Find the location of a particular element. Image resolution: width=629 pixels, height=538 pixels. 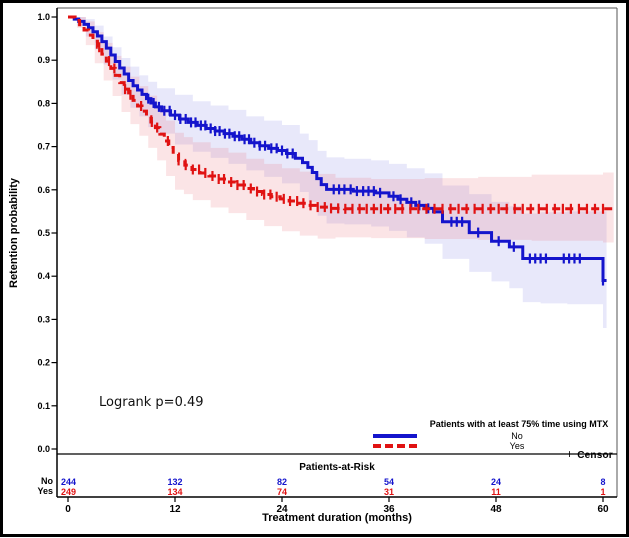

at-risk-row-label-no: No is located at coordinates (47, 481).